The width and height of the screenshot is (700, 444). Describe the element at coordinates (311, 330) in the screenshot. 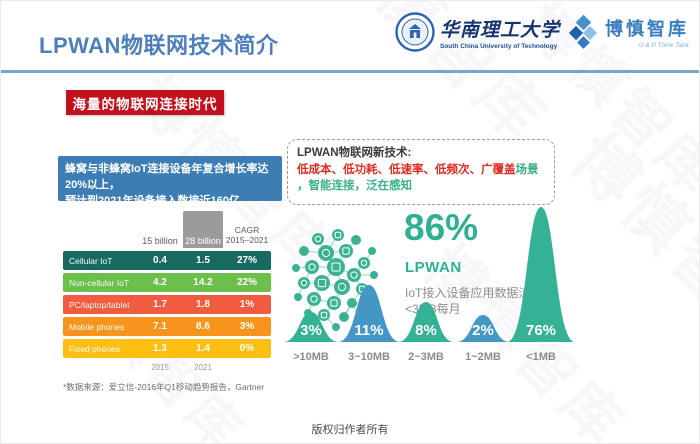

I see `curve-percent-label: 3%` at that location.